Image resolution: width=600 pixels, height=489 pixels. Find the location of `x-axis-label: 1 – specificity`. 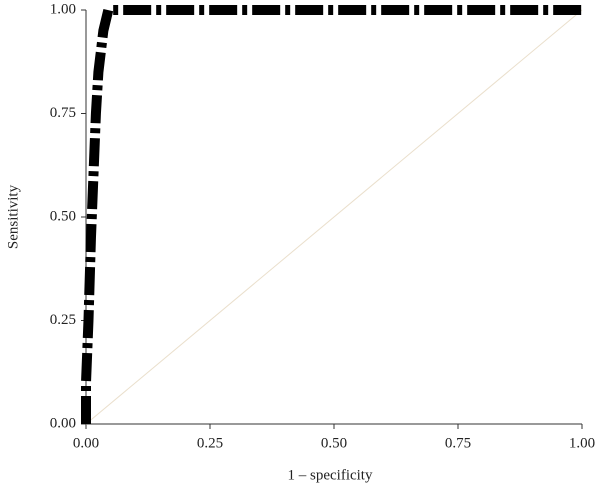

x-axis-label: 1 – specificity is located at coordinates (330, 475).